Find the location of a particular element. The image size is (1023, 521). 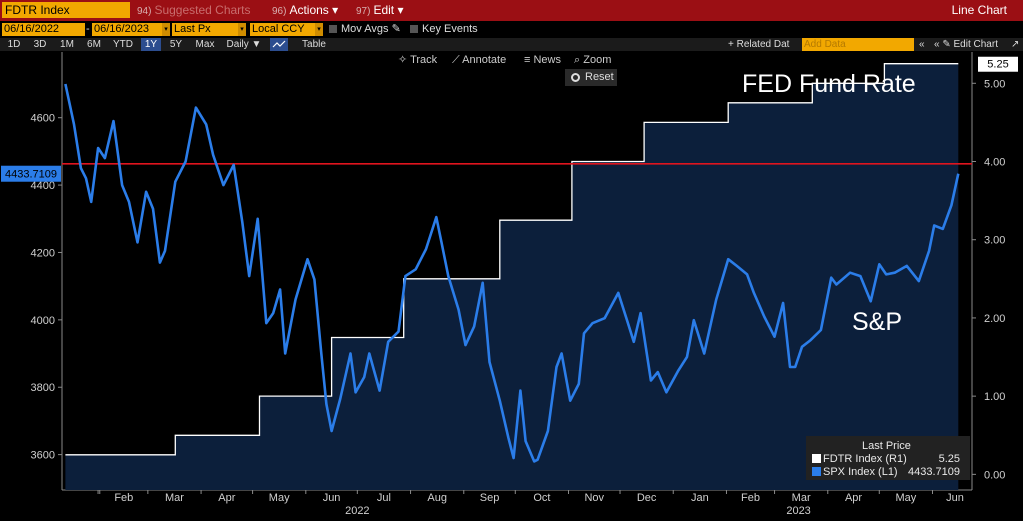

left-tick-label: 4600 is located at coordinates (43, 119).